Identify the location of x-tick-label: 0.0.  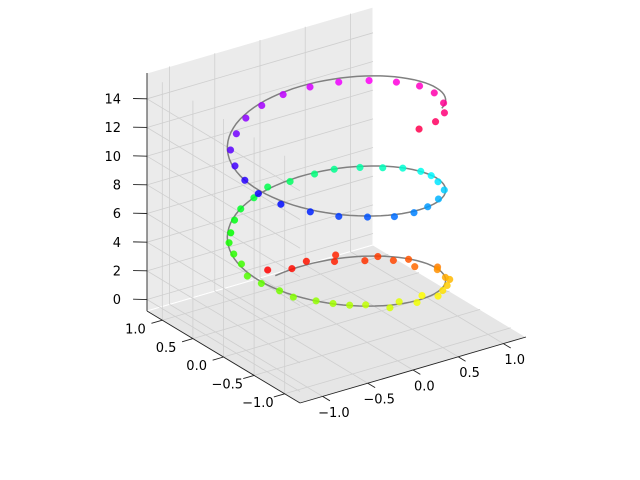
(424, 386).